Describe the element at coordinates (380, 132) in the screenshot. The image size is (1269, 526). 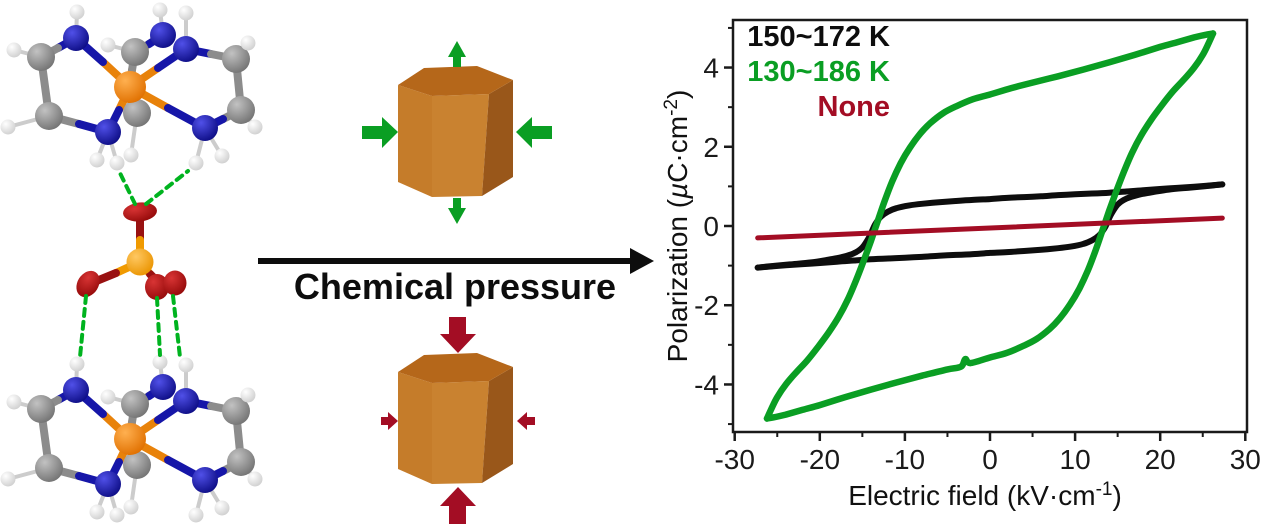
I see `compress-arrow-left` at that location.